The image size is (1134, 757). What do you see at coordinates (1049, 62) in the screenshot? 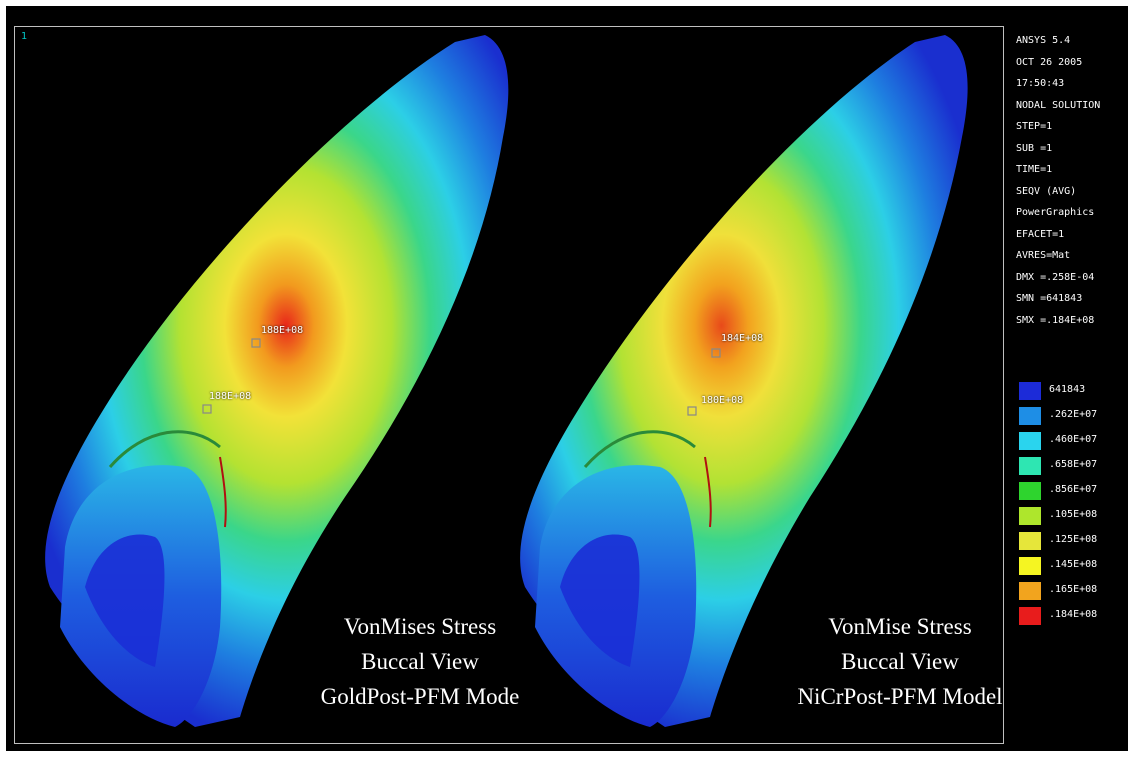
I see `info-line: OCT 26 2005` at bounding box center [1049, 62].